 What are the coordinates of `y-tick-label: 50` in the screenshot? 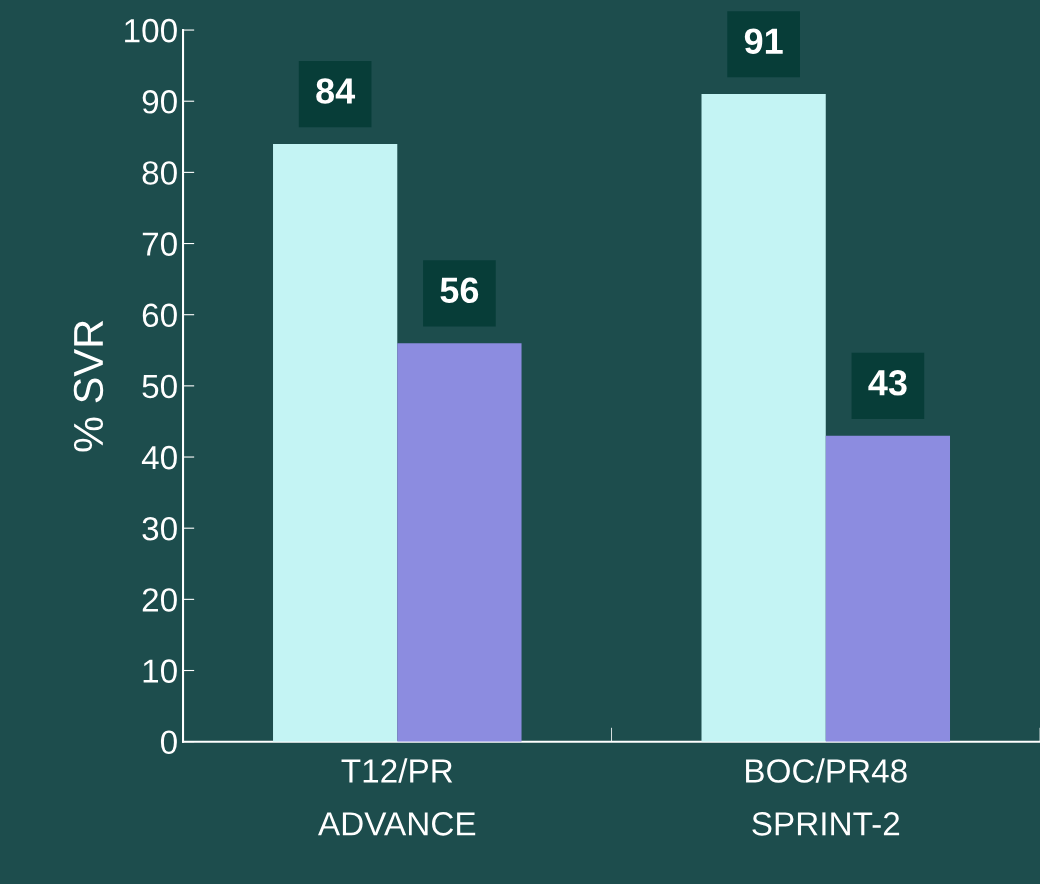 It's located at (159, 386).